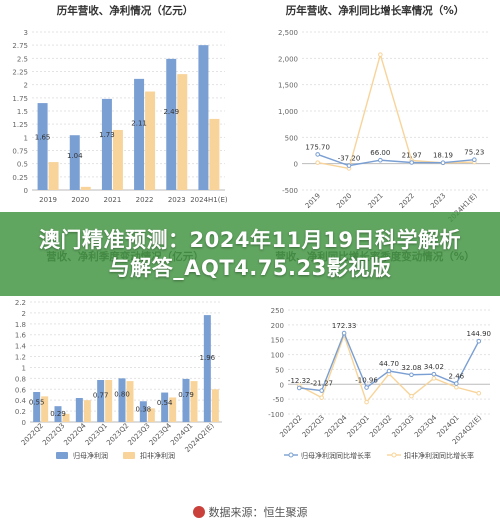 Image resolution: width=500 pixels, height=524 pixels. I want to click on y-tick-label: 3, so click(26, 33).